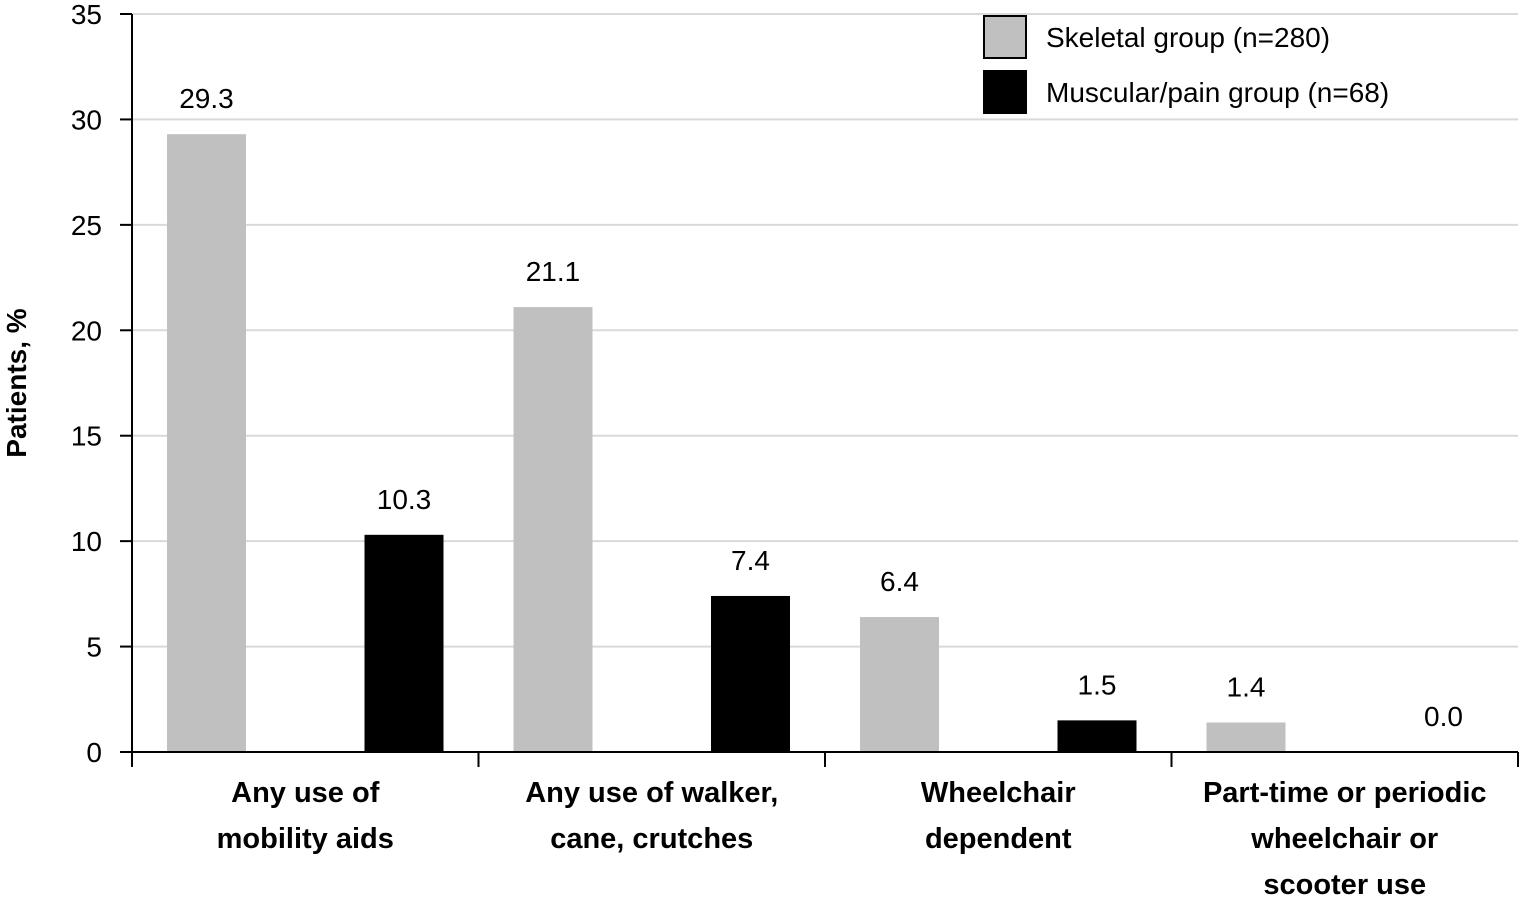  What do you see at coordinates (998, 839) in the screenshot?
I see `x-category-label: dependent` at bounding box center [998, 839].